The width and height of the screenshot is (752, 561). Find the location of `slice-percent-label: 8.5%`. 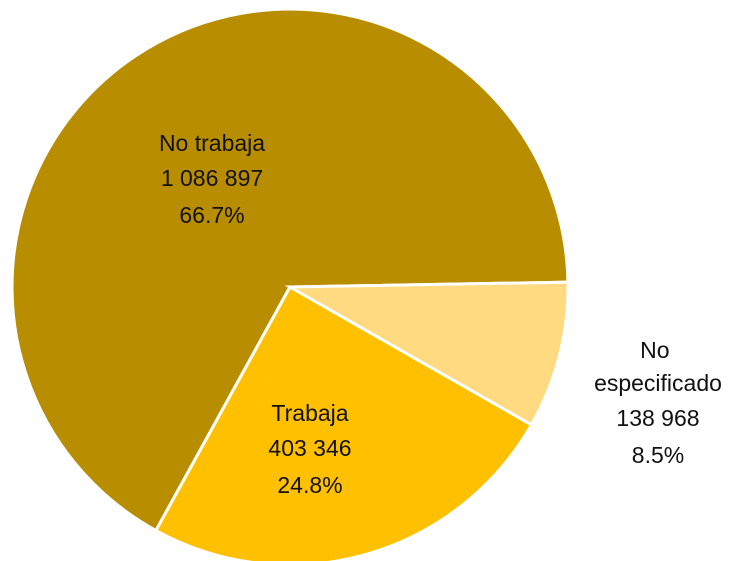

slice-percent-label: 8.5% is located at coordinates (658, 455).